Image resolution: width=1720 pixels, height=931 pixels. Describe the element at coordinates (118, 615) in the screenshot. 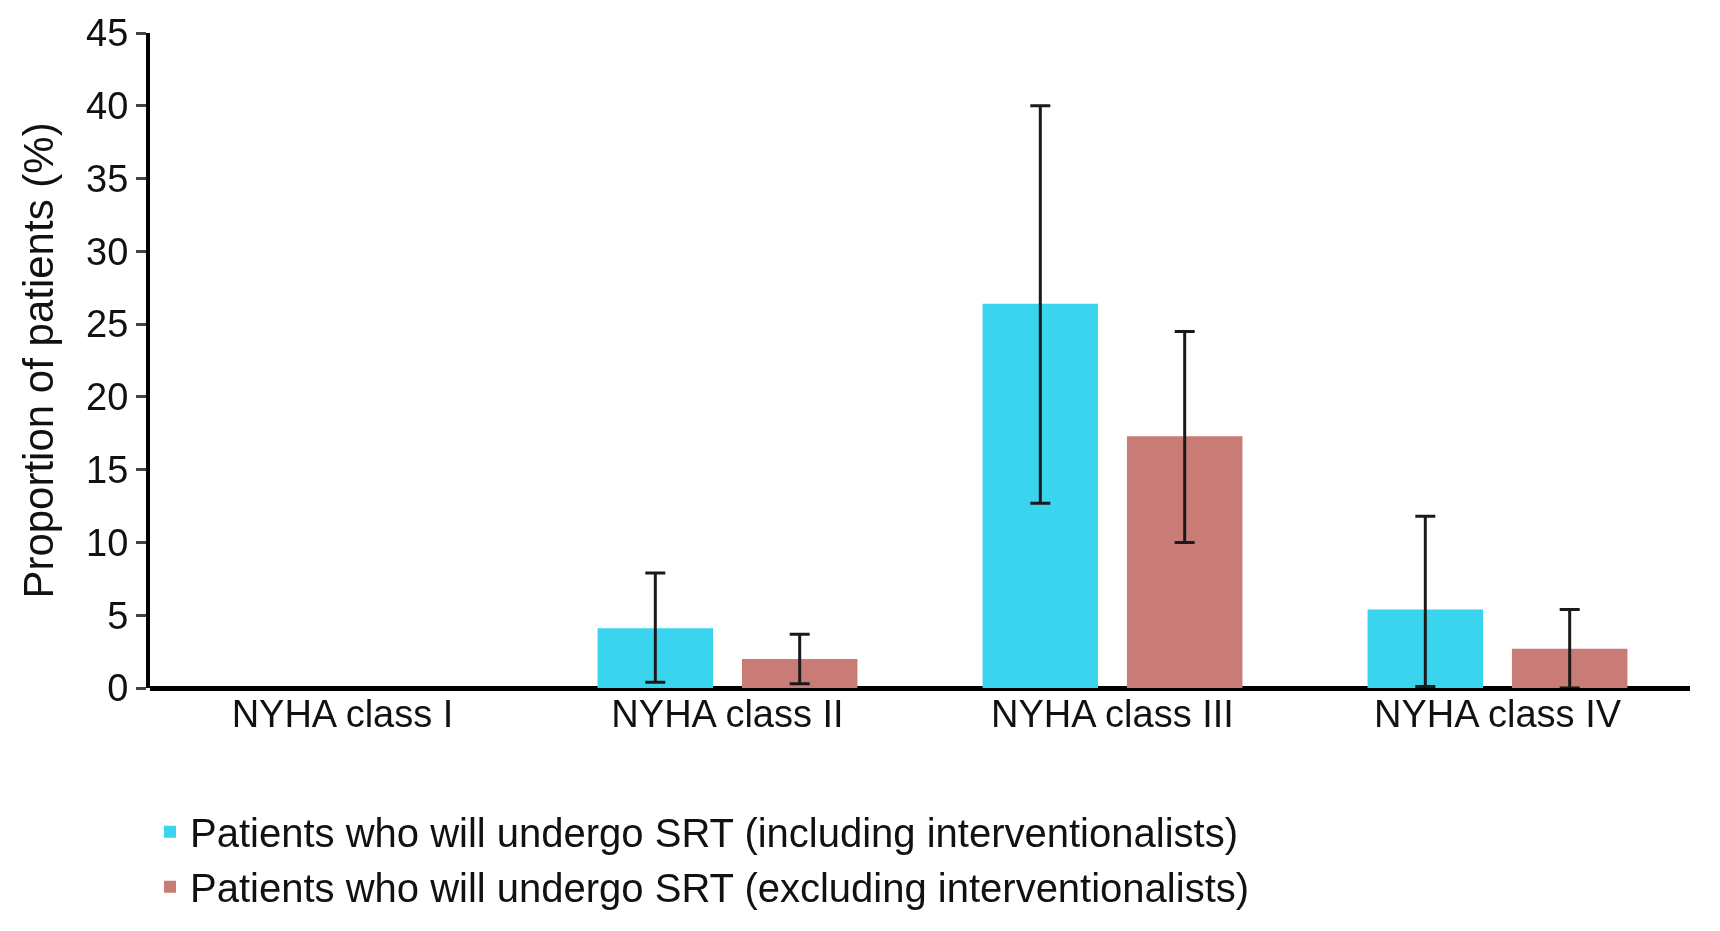

I see `y-tick-label: 5` at that location.